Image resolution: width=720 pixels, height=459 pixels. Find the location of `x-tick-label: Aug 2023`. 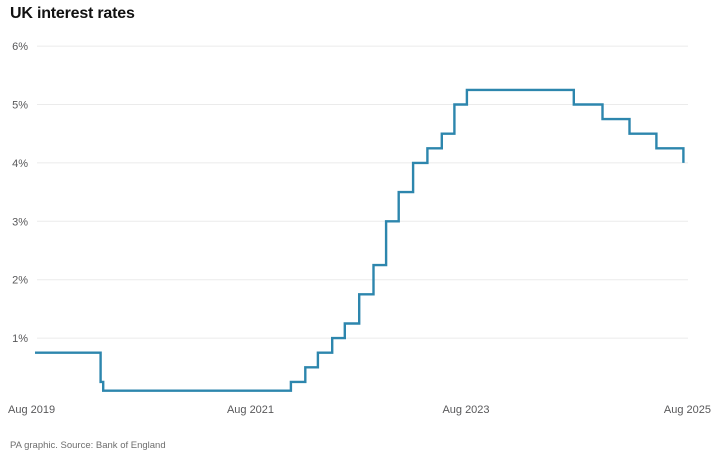

x-tick-label: Aug 2023 is located at coordinates (465, 410).